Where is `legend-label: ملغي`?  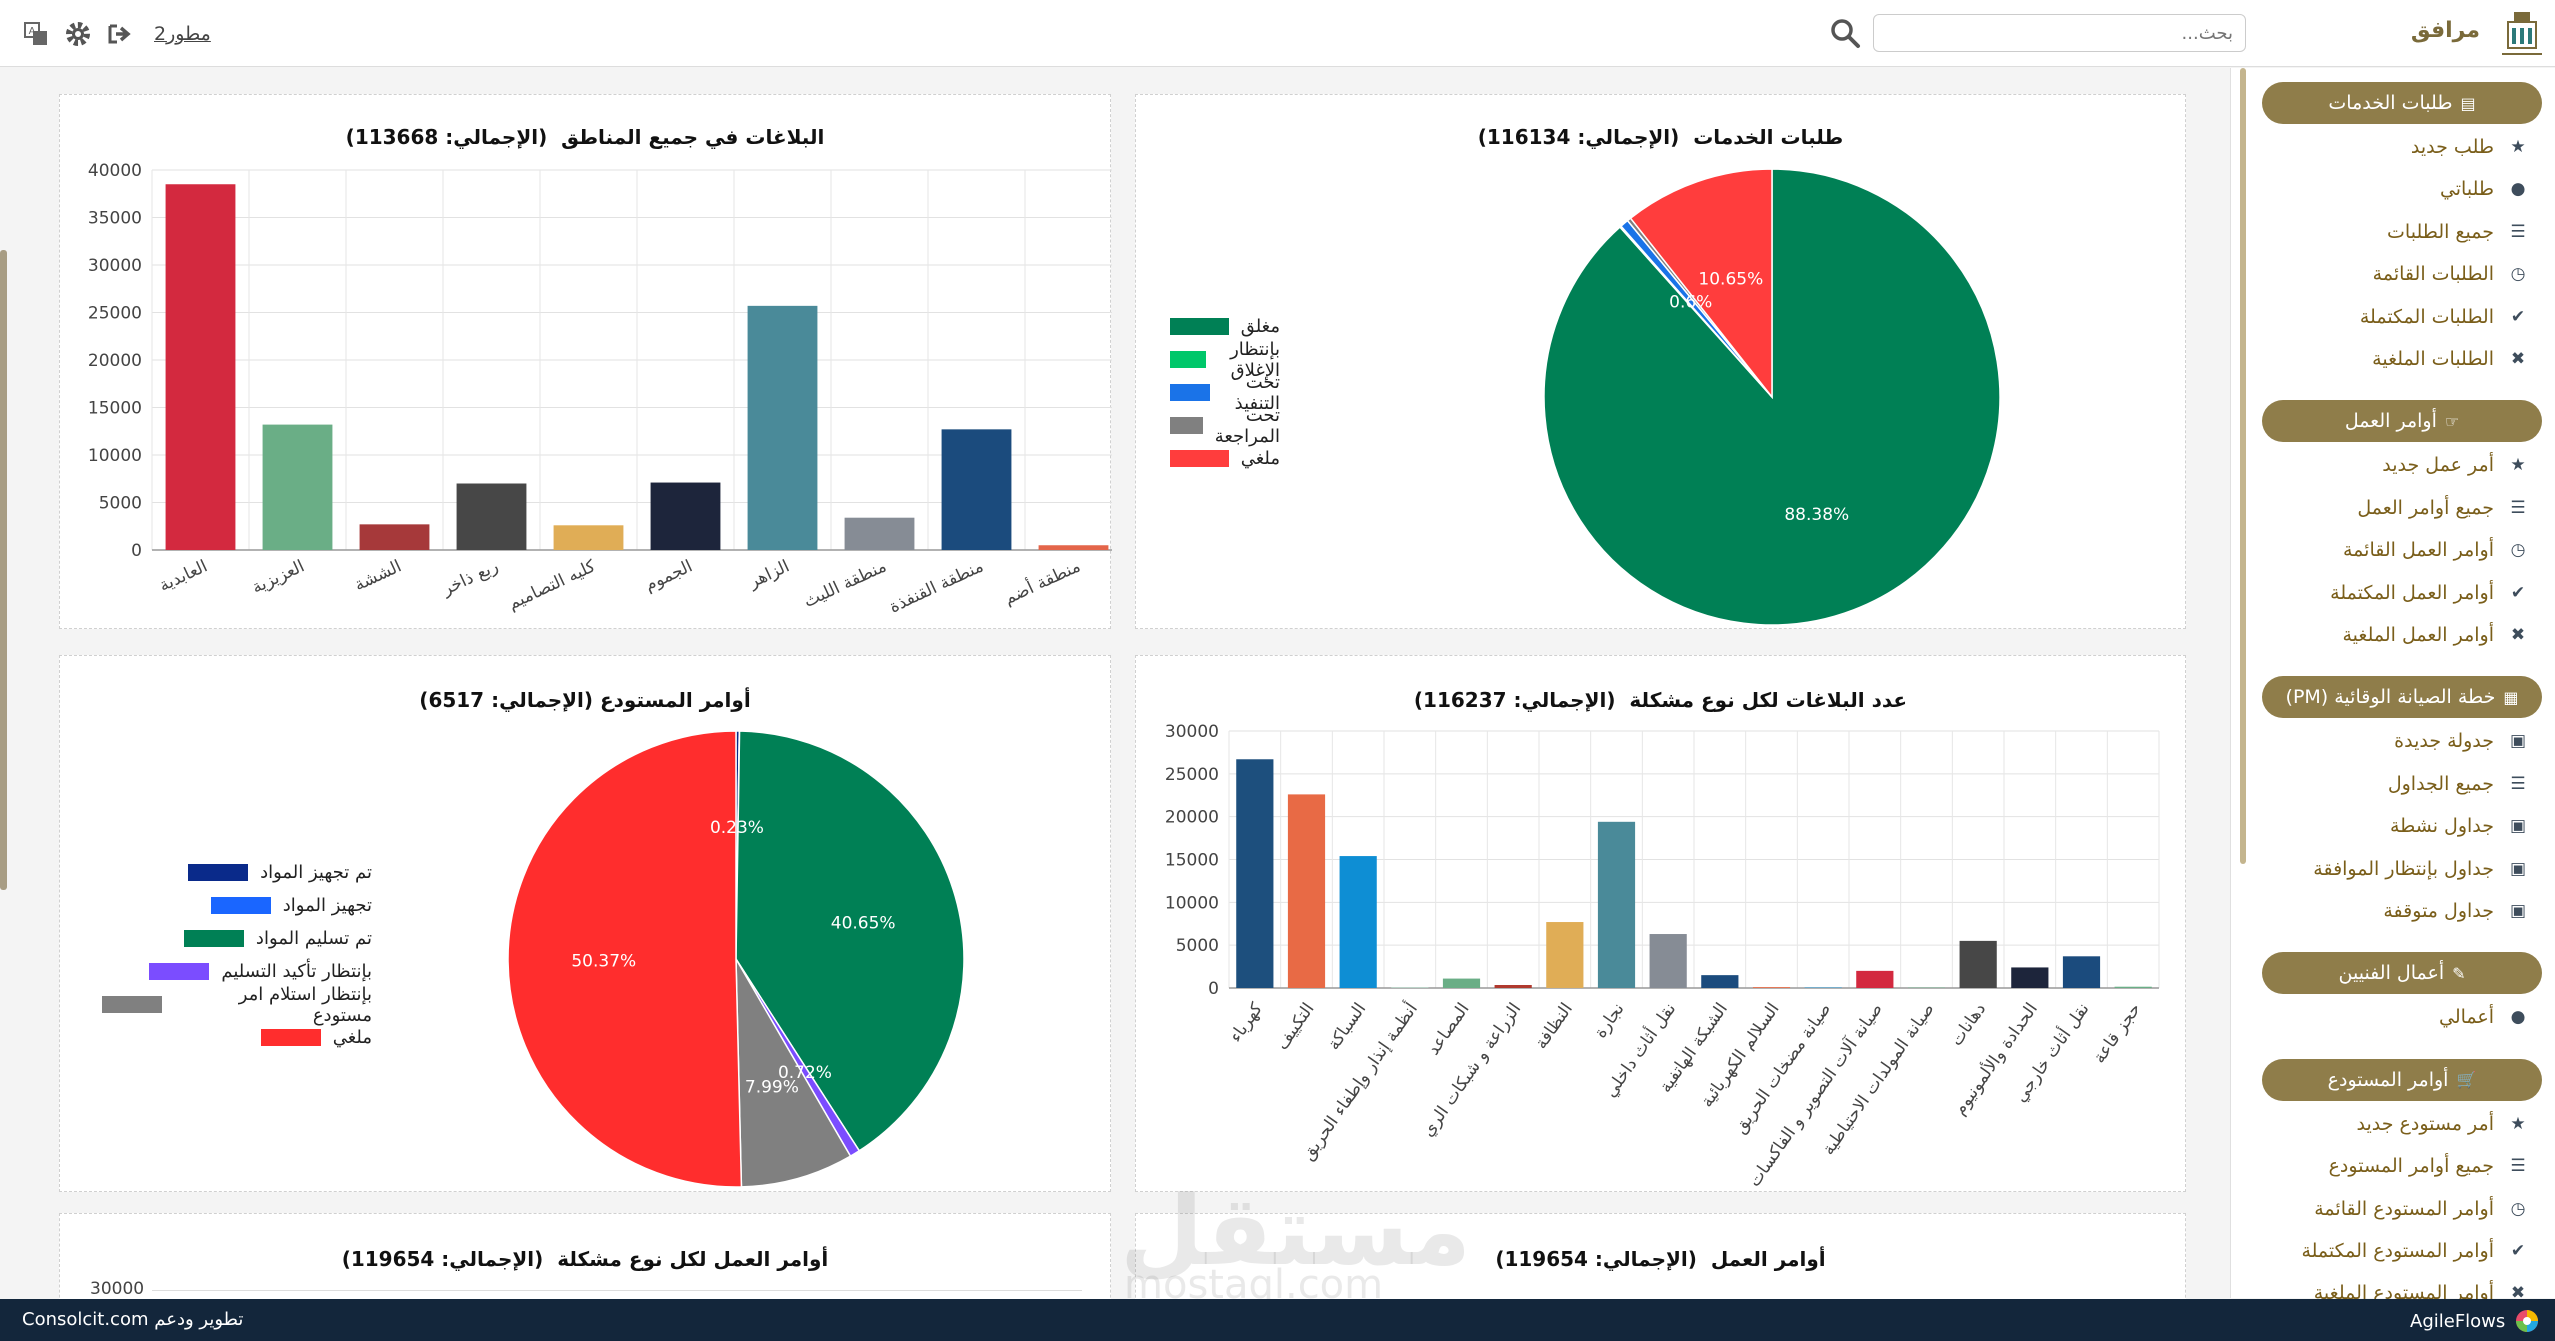 legend-label: ملغي is located at coordinates (1260, 458).